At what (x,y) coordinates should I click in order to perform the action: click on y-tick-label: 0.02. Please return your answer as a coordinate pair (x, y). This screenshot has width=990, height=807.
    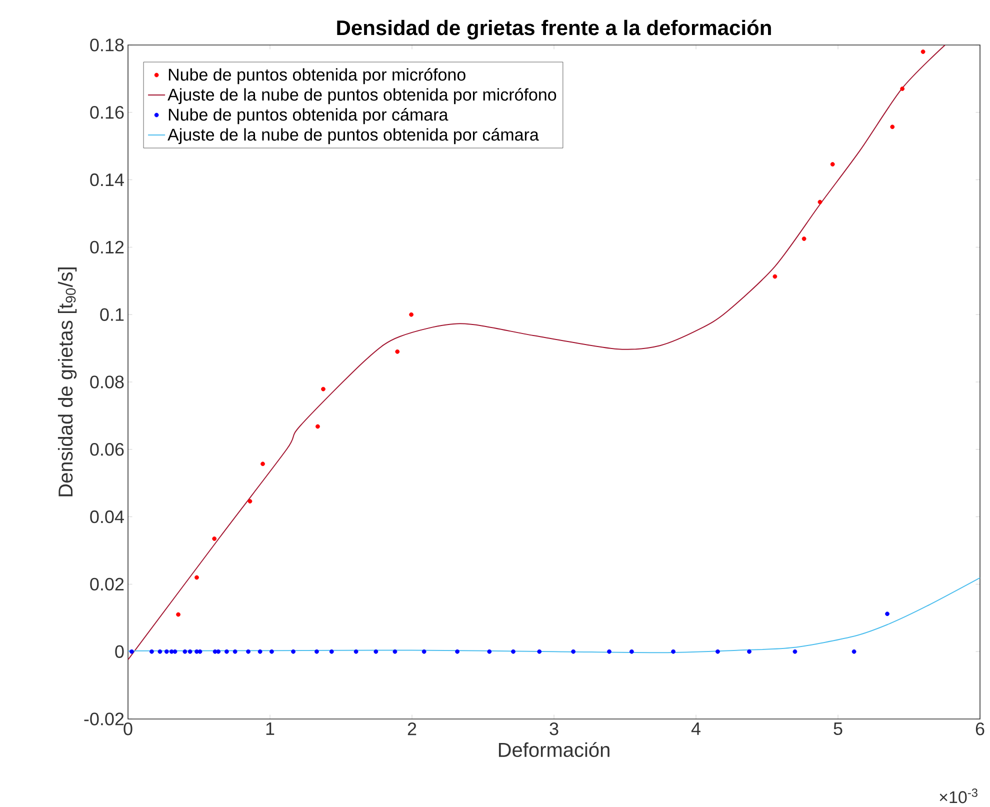
    Looking at the image, I should click on (107, 584).